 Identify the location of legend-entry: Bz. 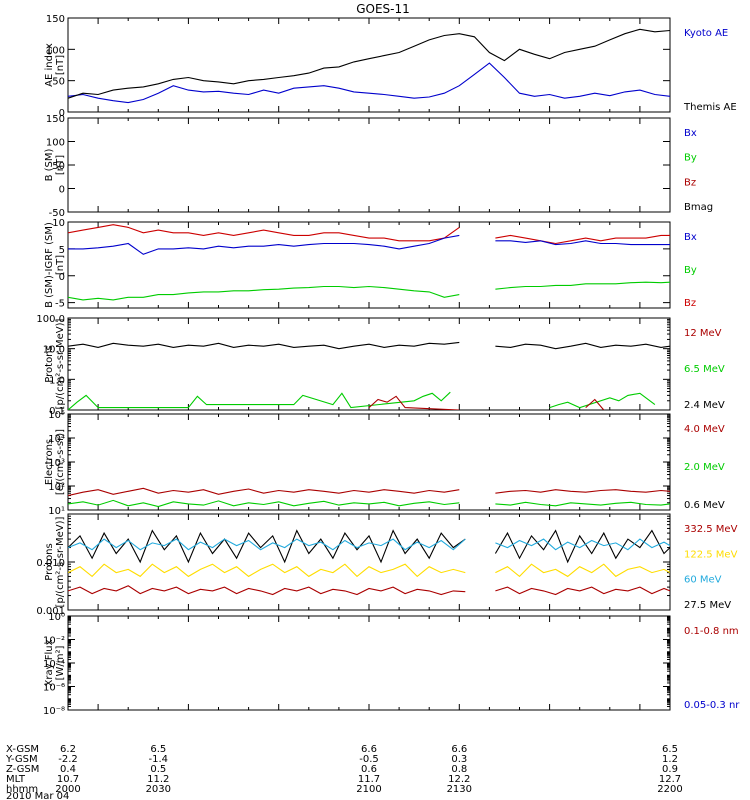
(690, 303).